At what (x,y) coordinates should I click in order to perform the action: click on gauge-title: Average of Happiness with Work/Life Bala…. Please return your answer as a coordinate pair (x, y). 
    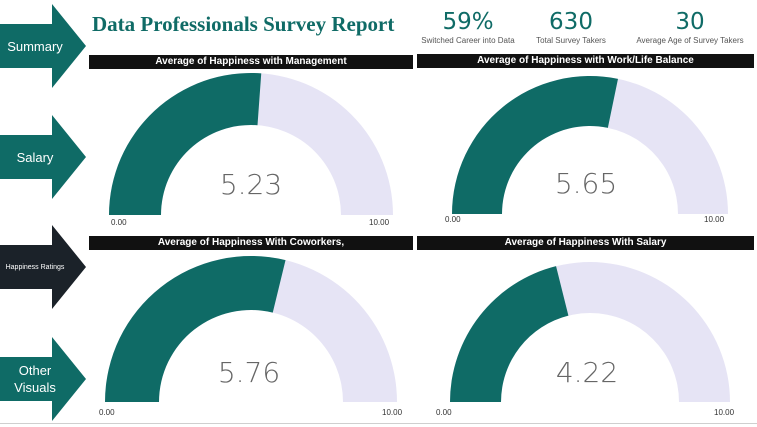
    Looking at the image, I should click on (585, 61).